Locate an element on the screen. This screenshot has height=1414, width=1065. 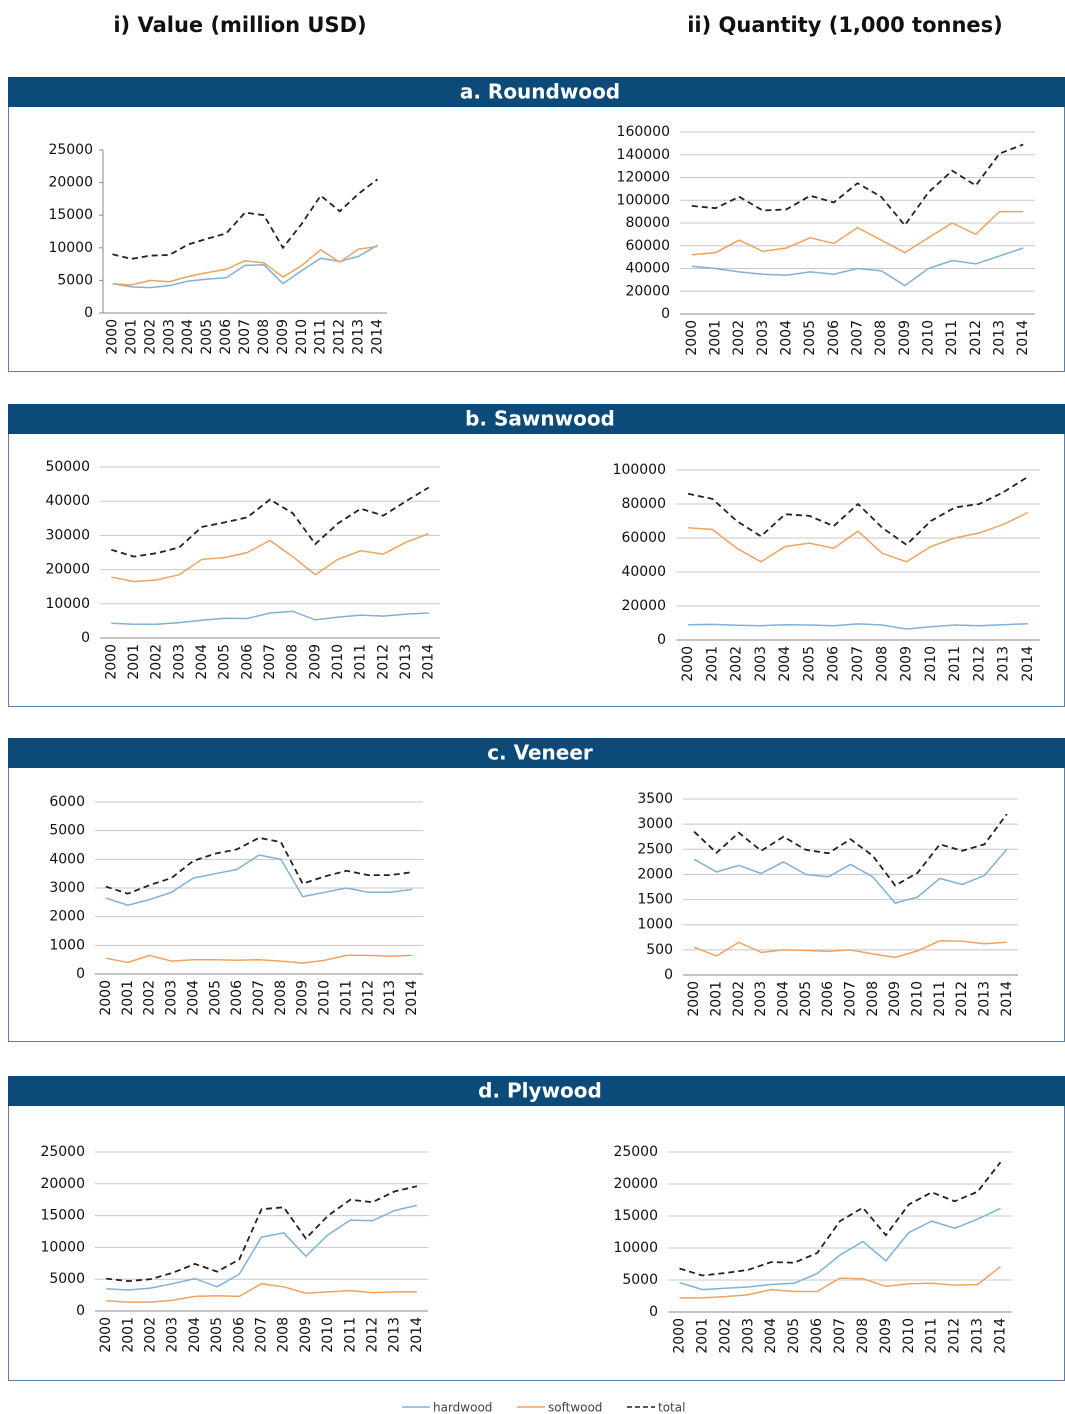
y-tick-label: 4000 is located at coordinates (67, 859).